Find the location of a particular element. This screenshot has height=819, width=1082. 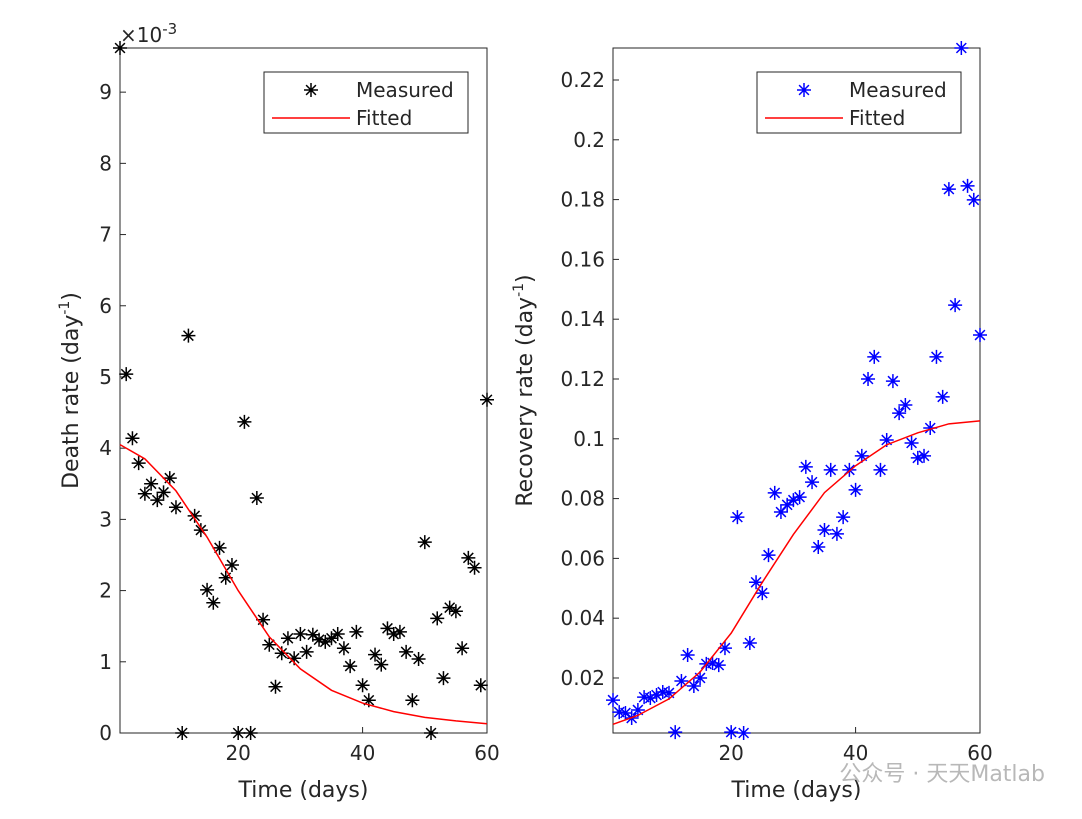

y-tick-label: 7 is located at coordinates (105, 235).